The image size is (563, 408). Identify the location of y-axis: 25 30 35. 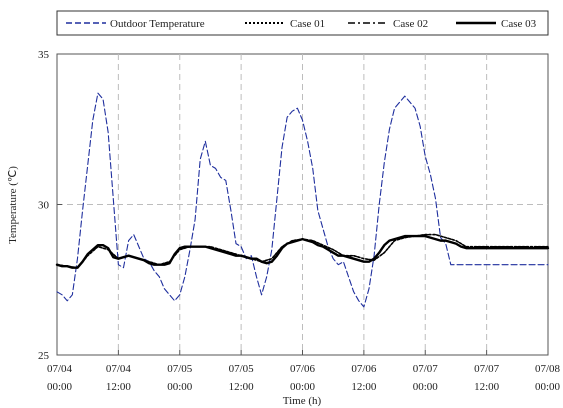
(50, 205).